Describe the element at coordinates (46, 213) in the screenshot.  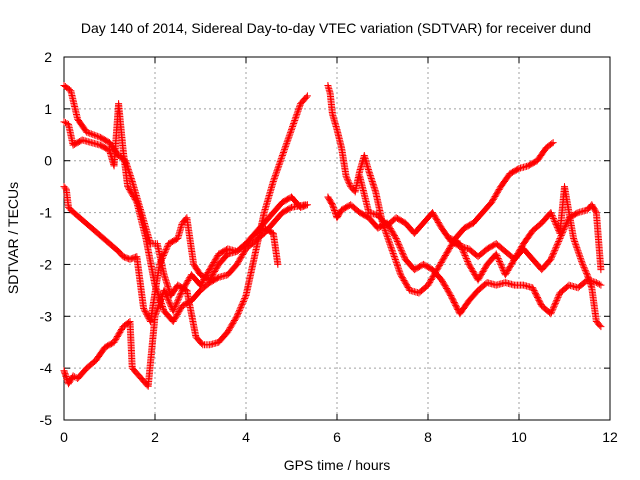
I see `y-tick-label: -1` at that location.